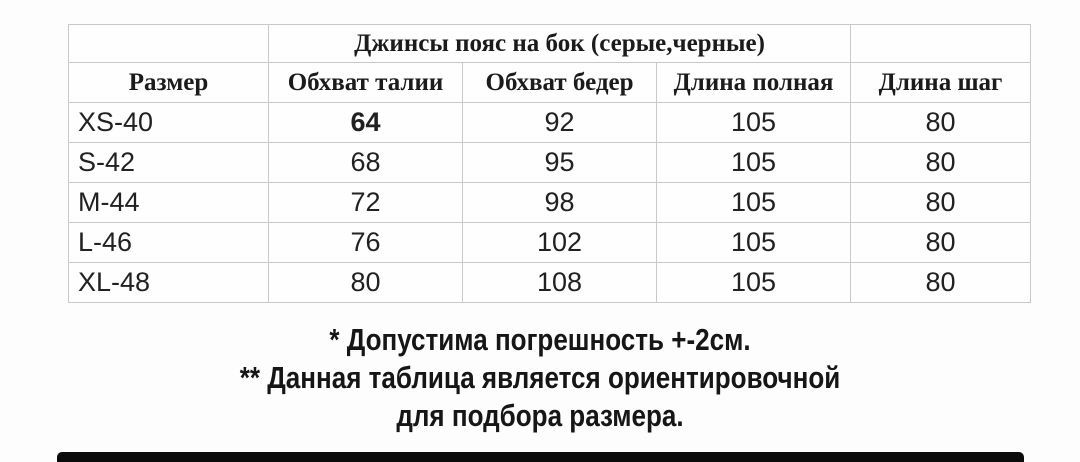 The height and width of the screenshot is (462, 1080). I want to click on table-row: XS-40 64 92 105 80, so click(550, 122).